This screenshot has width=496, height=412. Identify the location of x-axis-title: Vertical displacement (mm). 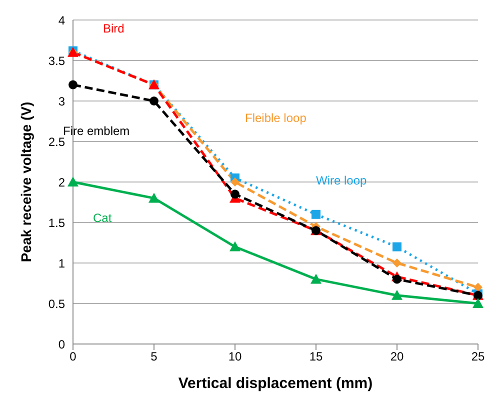
(275, 383).